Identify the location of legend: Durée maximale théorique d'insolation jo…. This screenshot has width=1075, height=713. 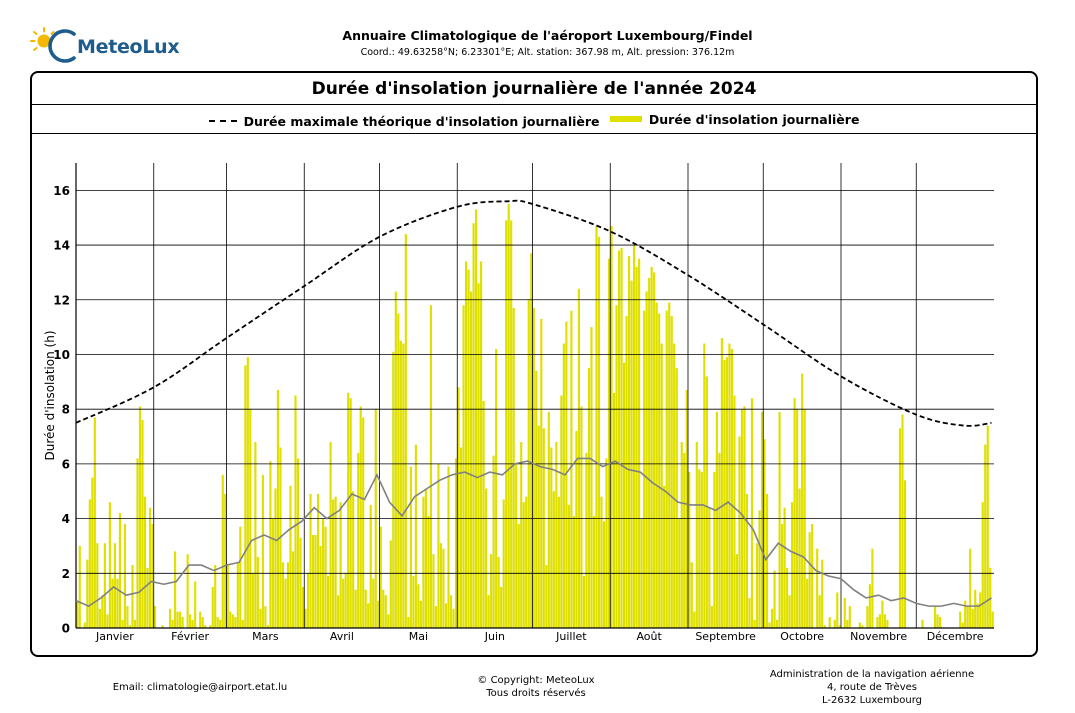
(534, 119).